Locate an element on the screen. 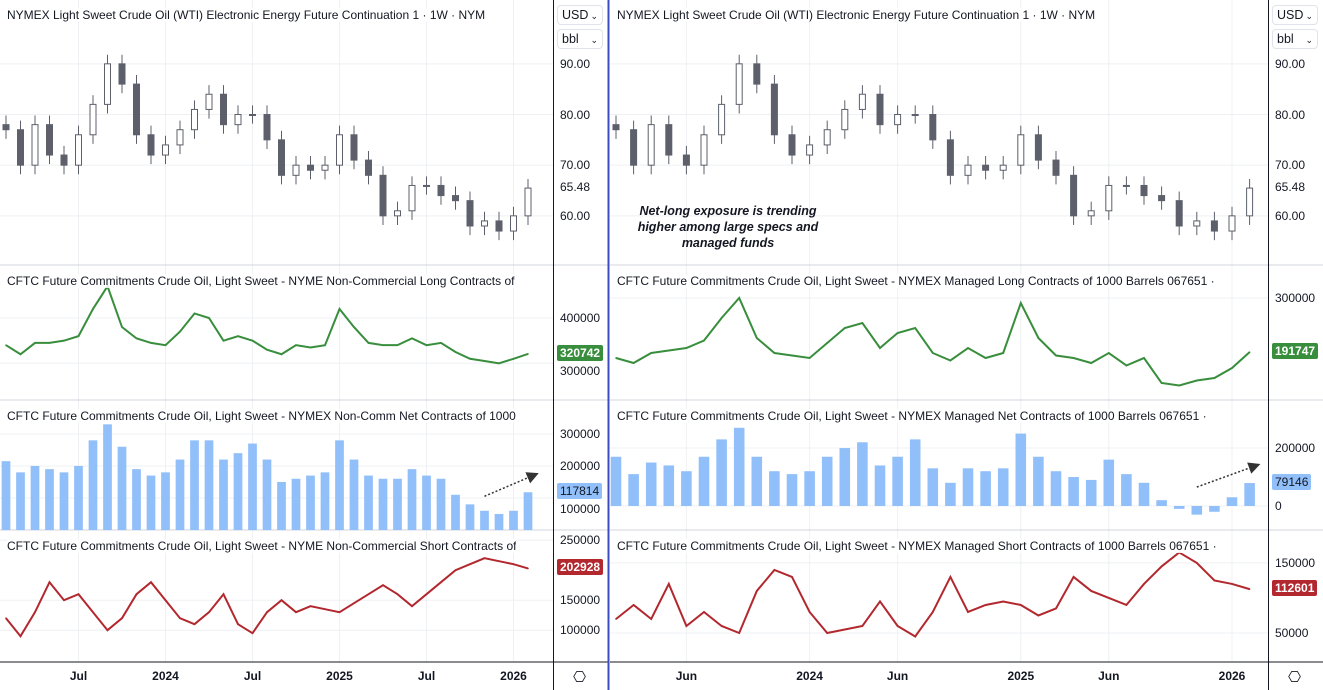 The image size is (1323, 690). y-tick-label: 100000 is located at coordinates (580, 509).